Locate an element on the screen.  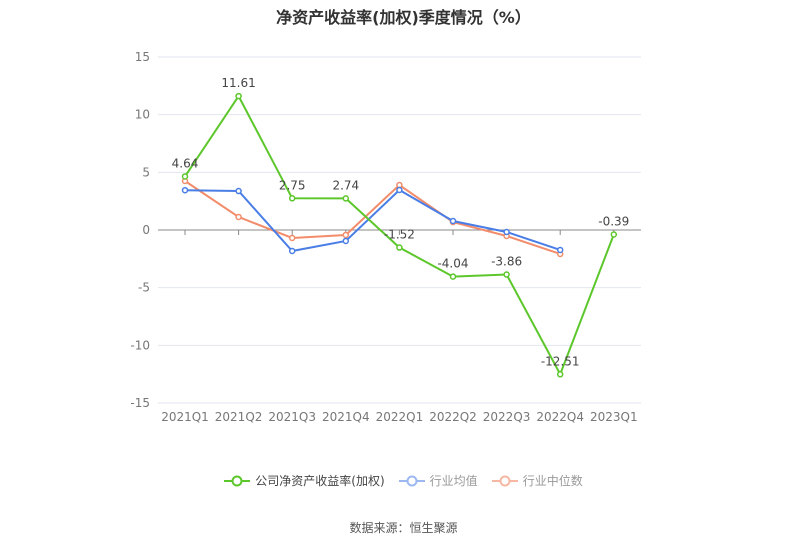
x-tick-label: 2022Q2 is located at coordinates (453, 417).